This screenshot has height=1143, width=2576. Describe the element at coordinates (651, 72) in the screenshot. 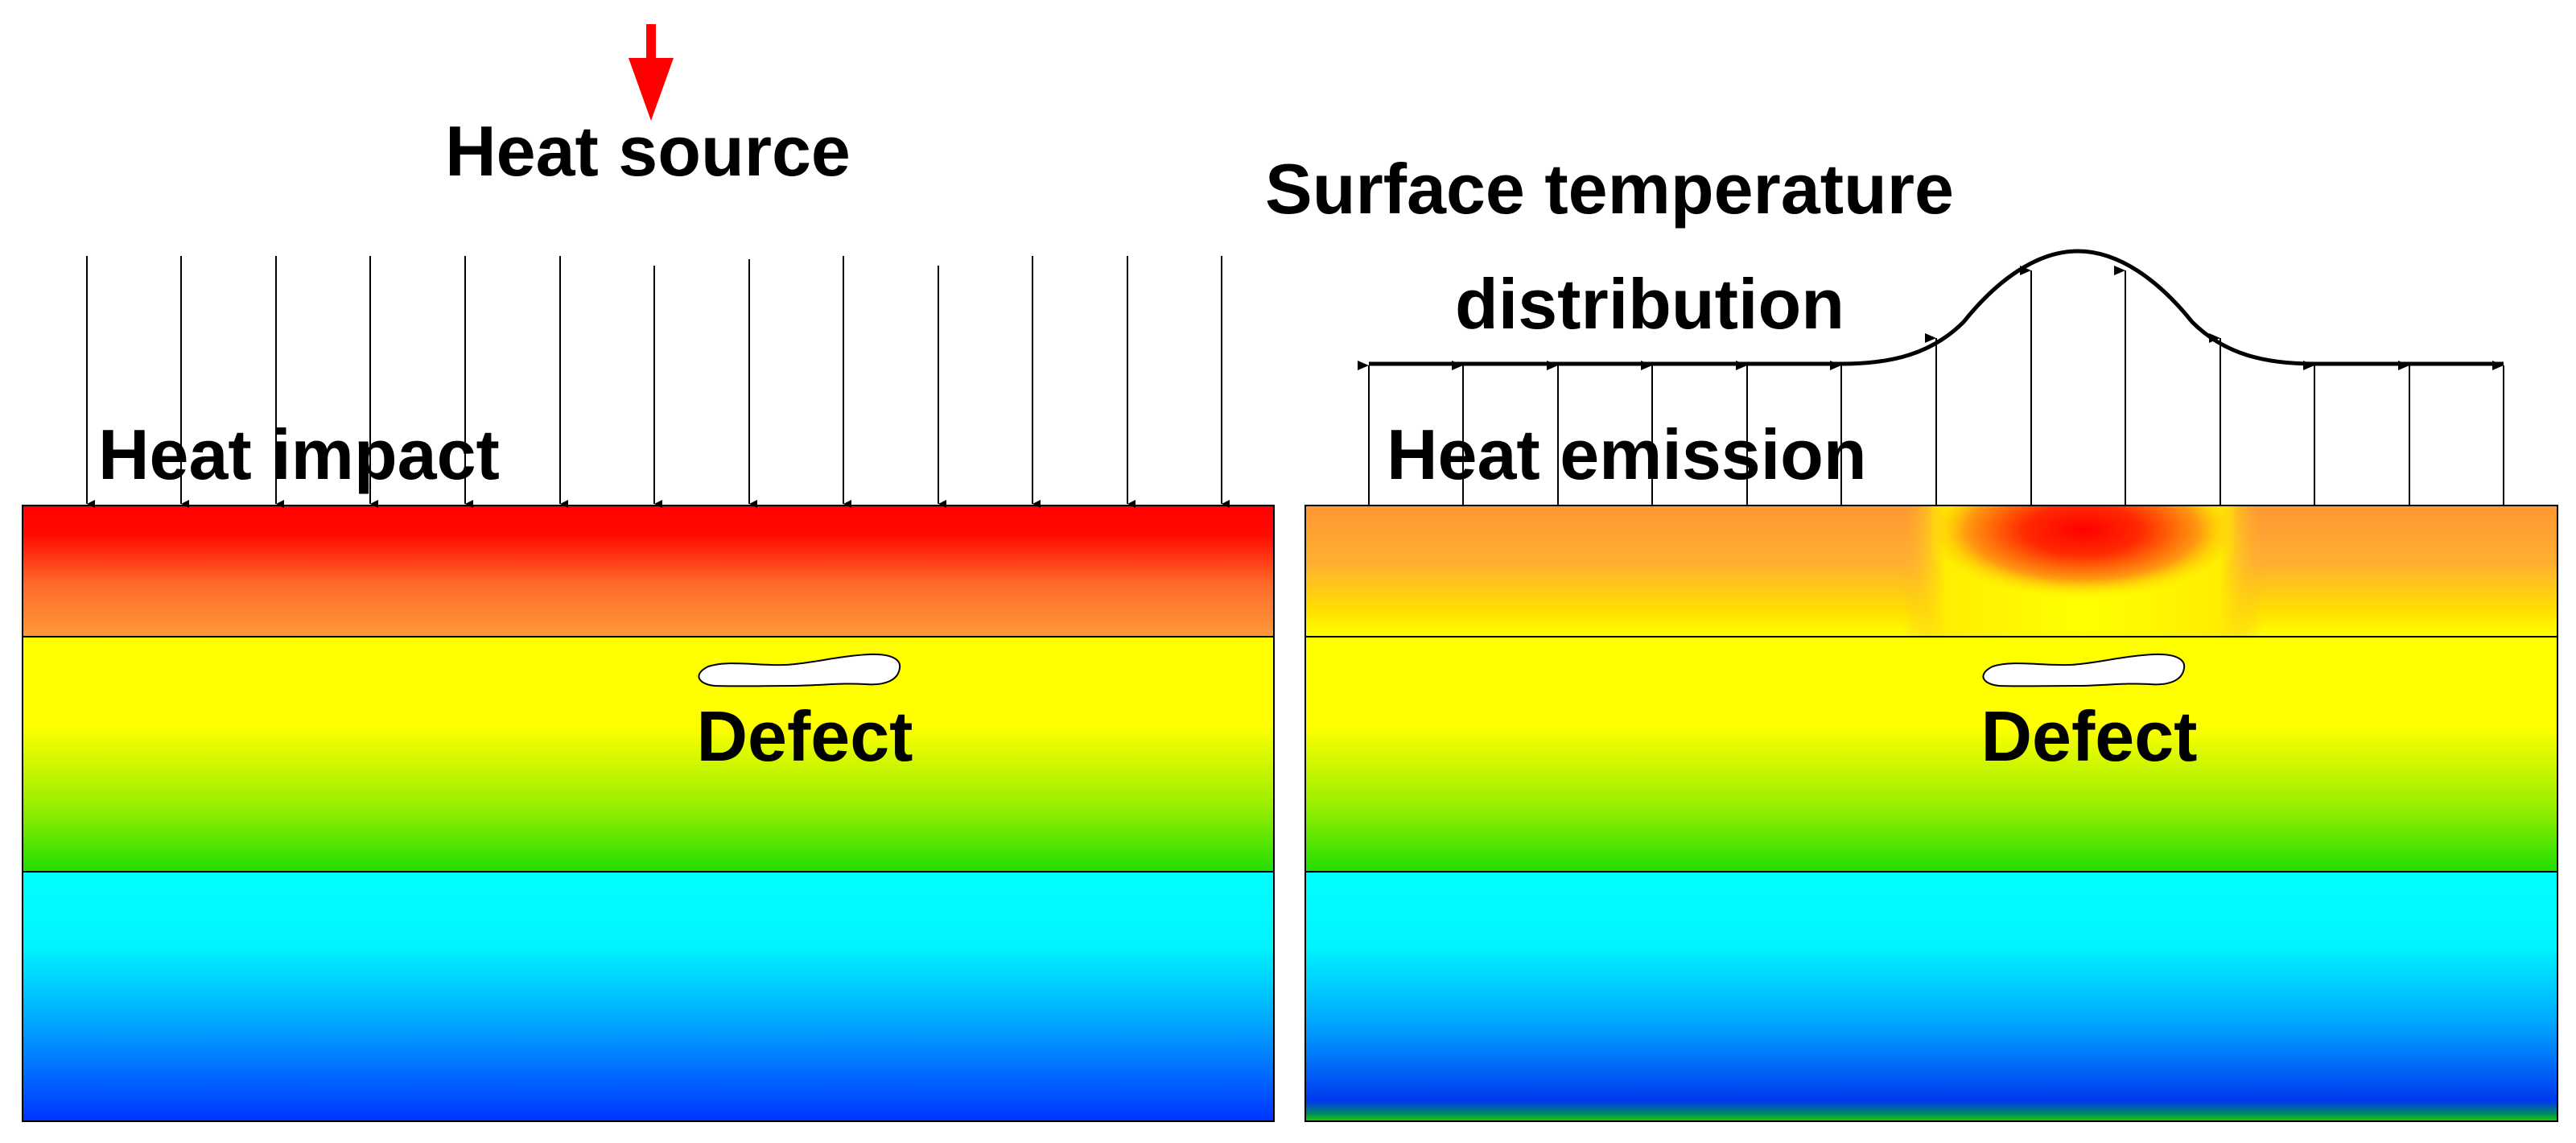

I see `heat-source-arrow-icon` at that location.